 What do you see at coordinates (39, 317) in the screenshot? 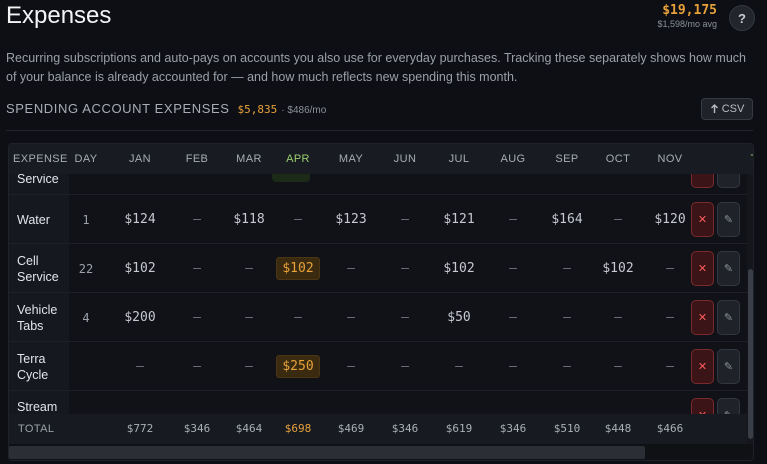
I see `expense-name: Vehicle Tabs` at bounding box center [39, 317].